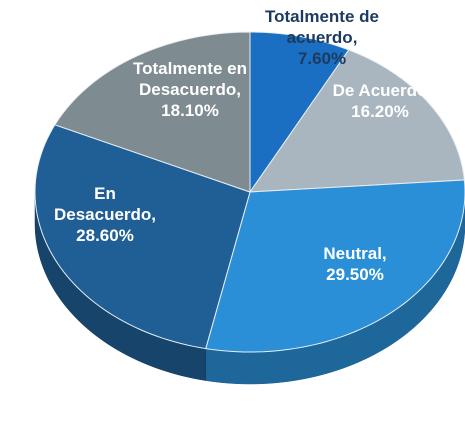 This screenshot has width=465, height=428. I want to click on slice-category: Neutral,, so click(355, 253).